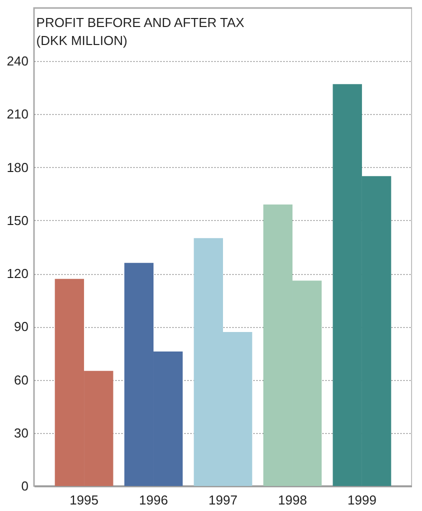 The height and width of the screenshot is (511, 422). What do you see at coordinates (17, 61) in the screenshot?
I see `y-tick-label: 240` at bounding box center [17, 61].